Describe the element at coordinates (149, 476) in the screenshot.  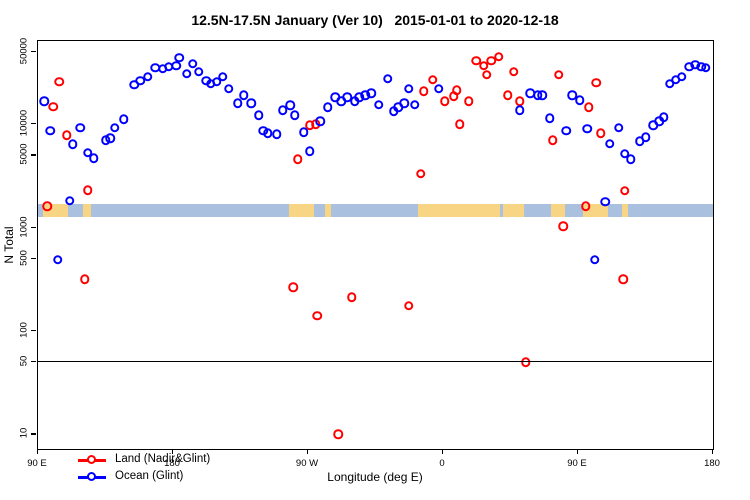
I see `legend-label-ocean: Ocean (Glint)` at that location.